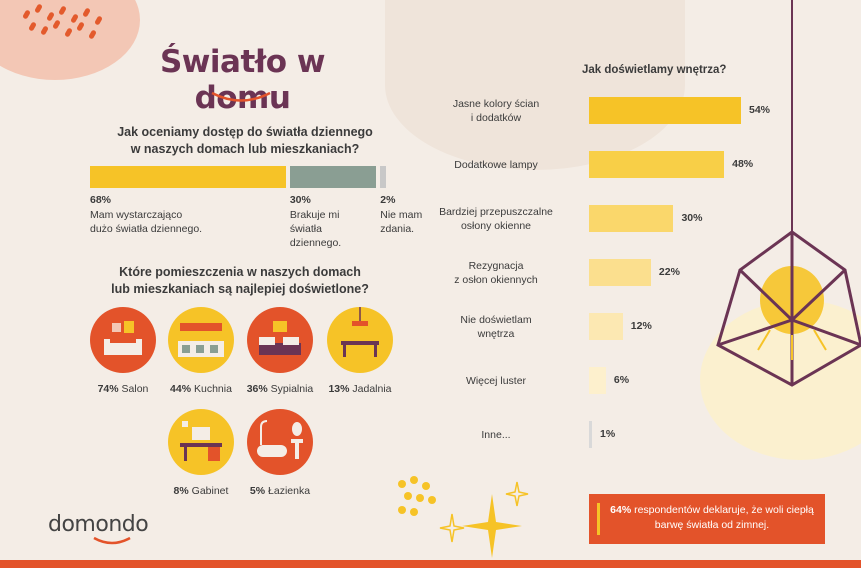  I want to click on chart-value-label: 12%, so click(641, 326).